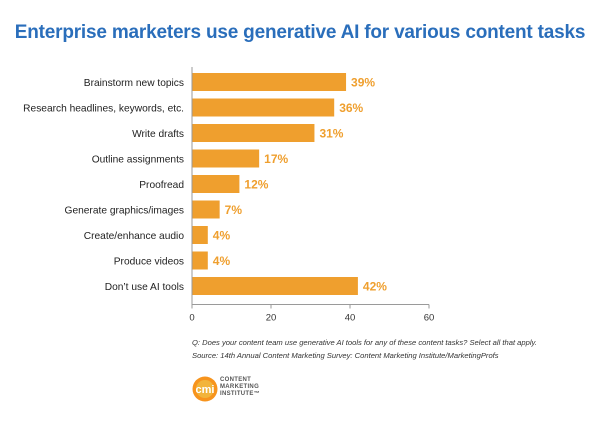 Image resolution: width=600 pixels, height=431 pixels. What do you see at coordinates (351, 108) in the screenshot?
I see `value-label: 36%` at bounding box center [351, 108].